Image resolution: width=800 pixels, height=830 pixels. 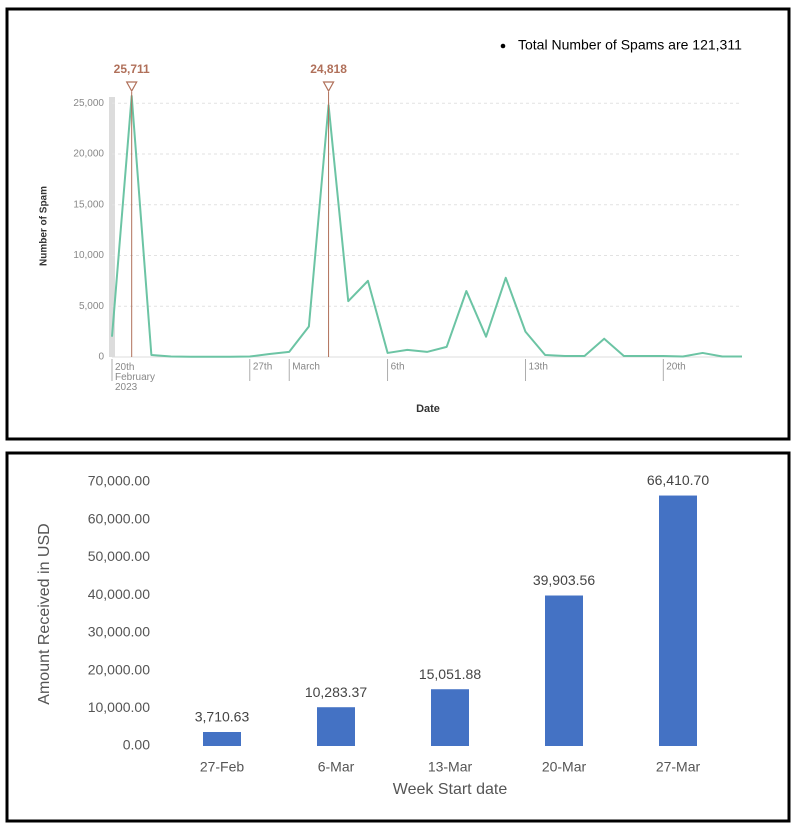 I want to click on value-label: 3,710.63, so click(x=222, y=717).